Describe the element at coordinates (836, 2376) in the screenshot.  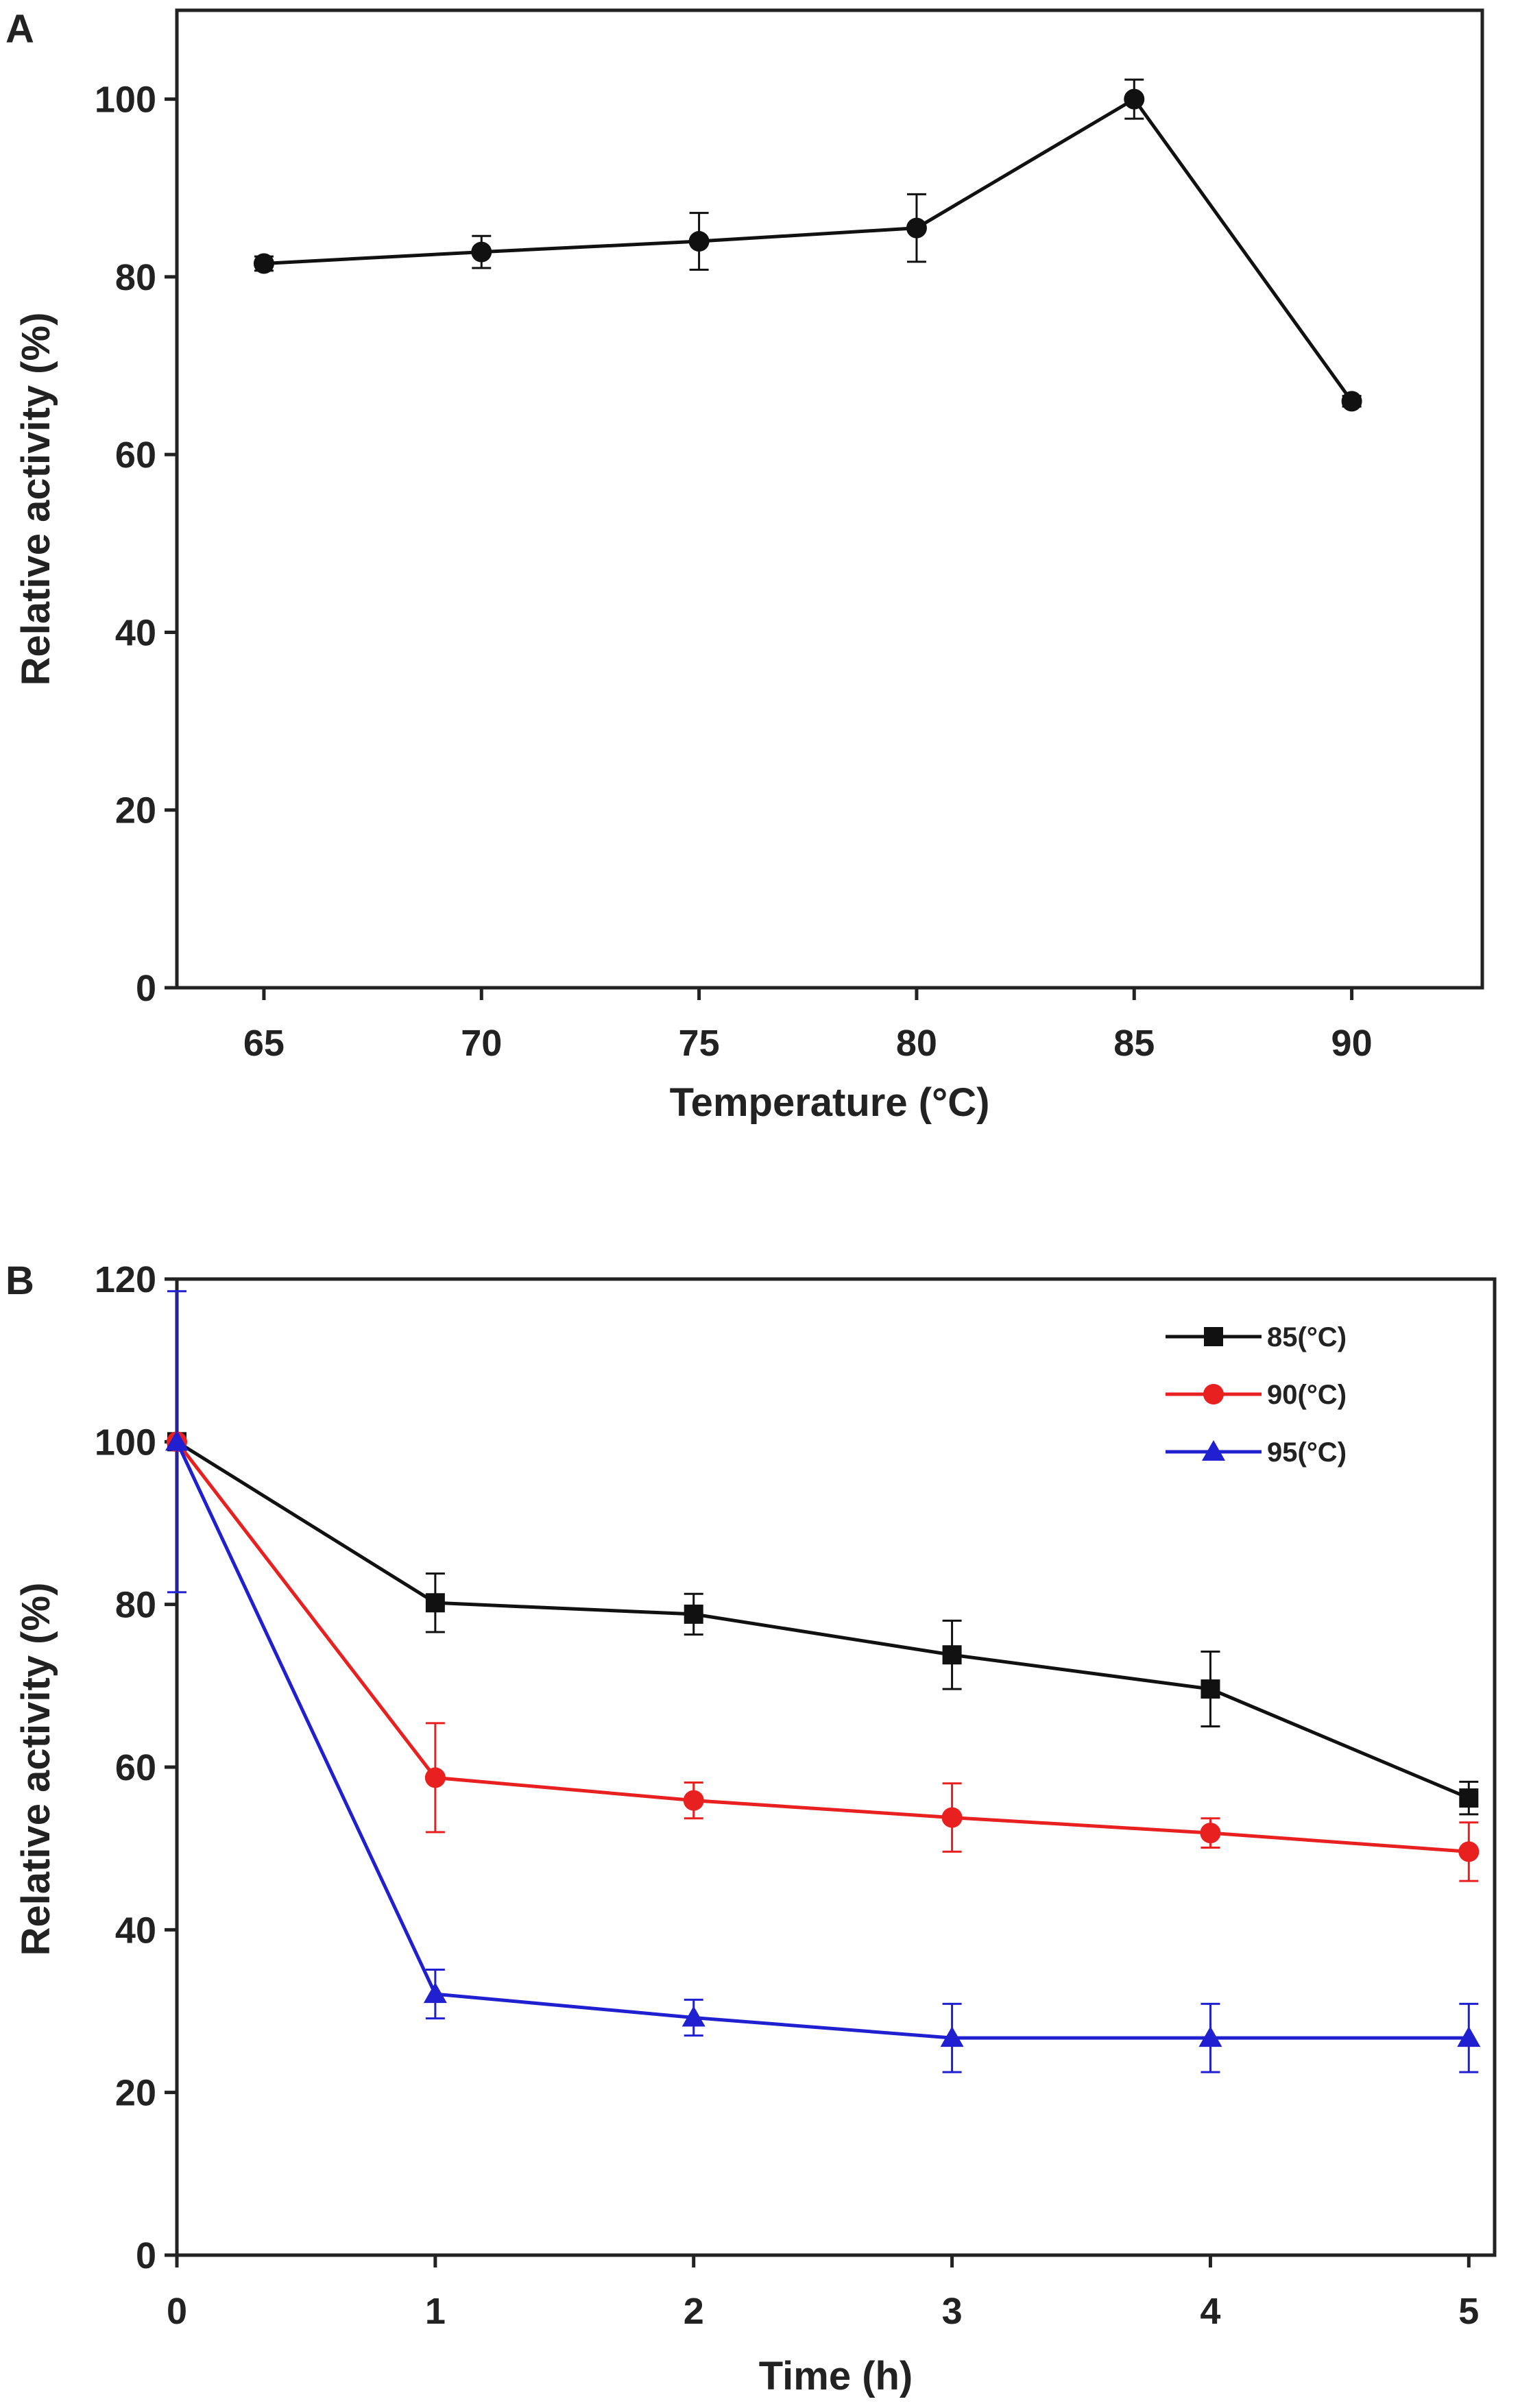
I see `x-axis-title: Time (h)` at that location.